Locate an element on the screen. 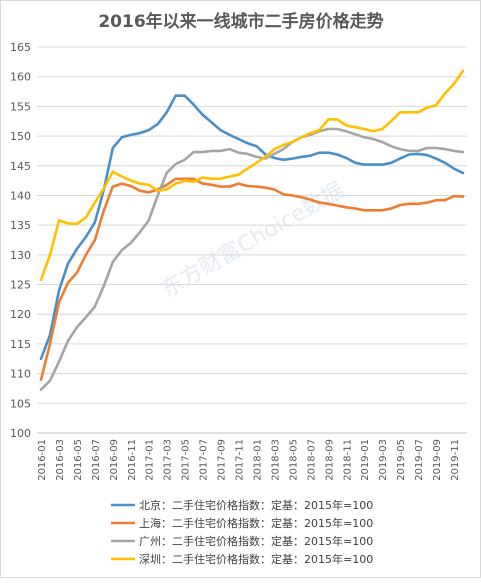 This screenshot has width=481, height=583. x-tick-label: 2018-07 is located at coordinates (311, 460).